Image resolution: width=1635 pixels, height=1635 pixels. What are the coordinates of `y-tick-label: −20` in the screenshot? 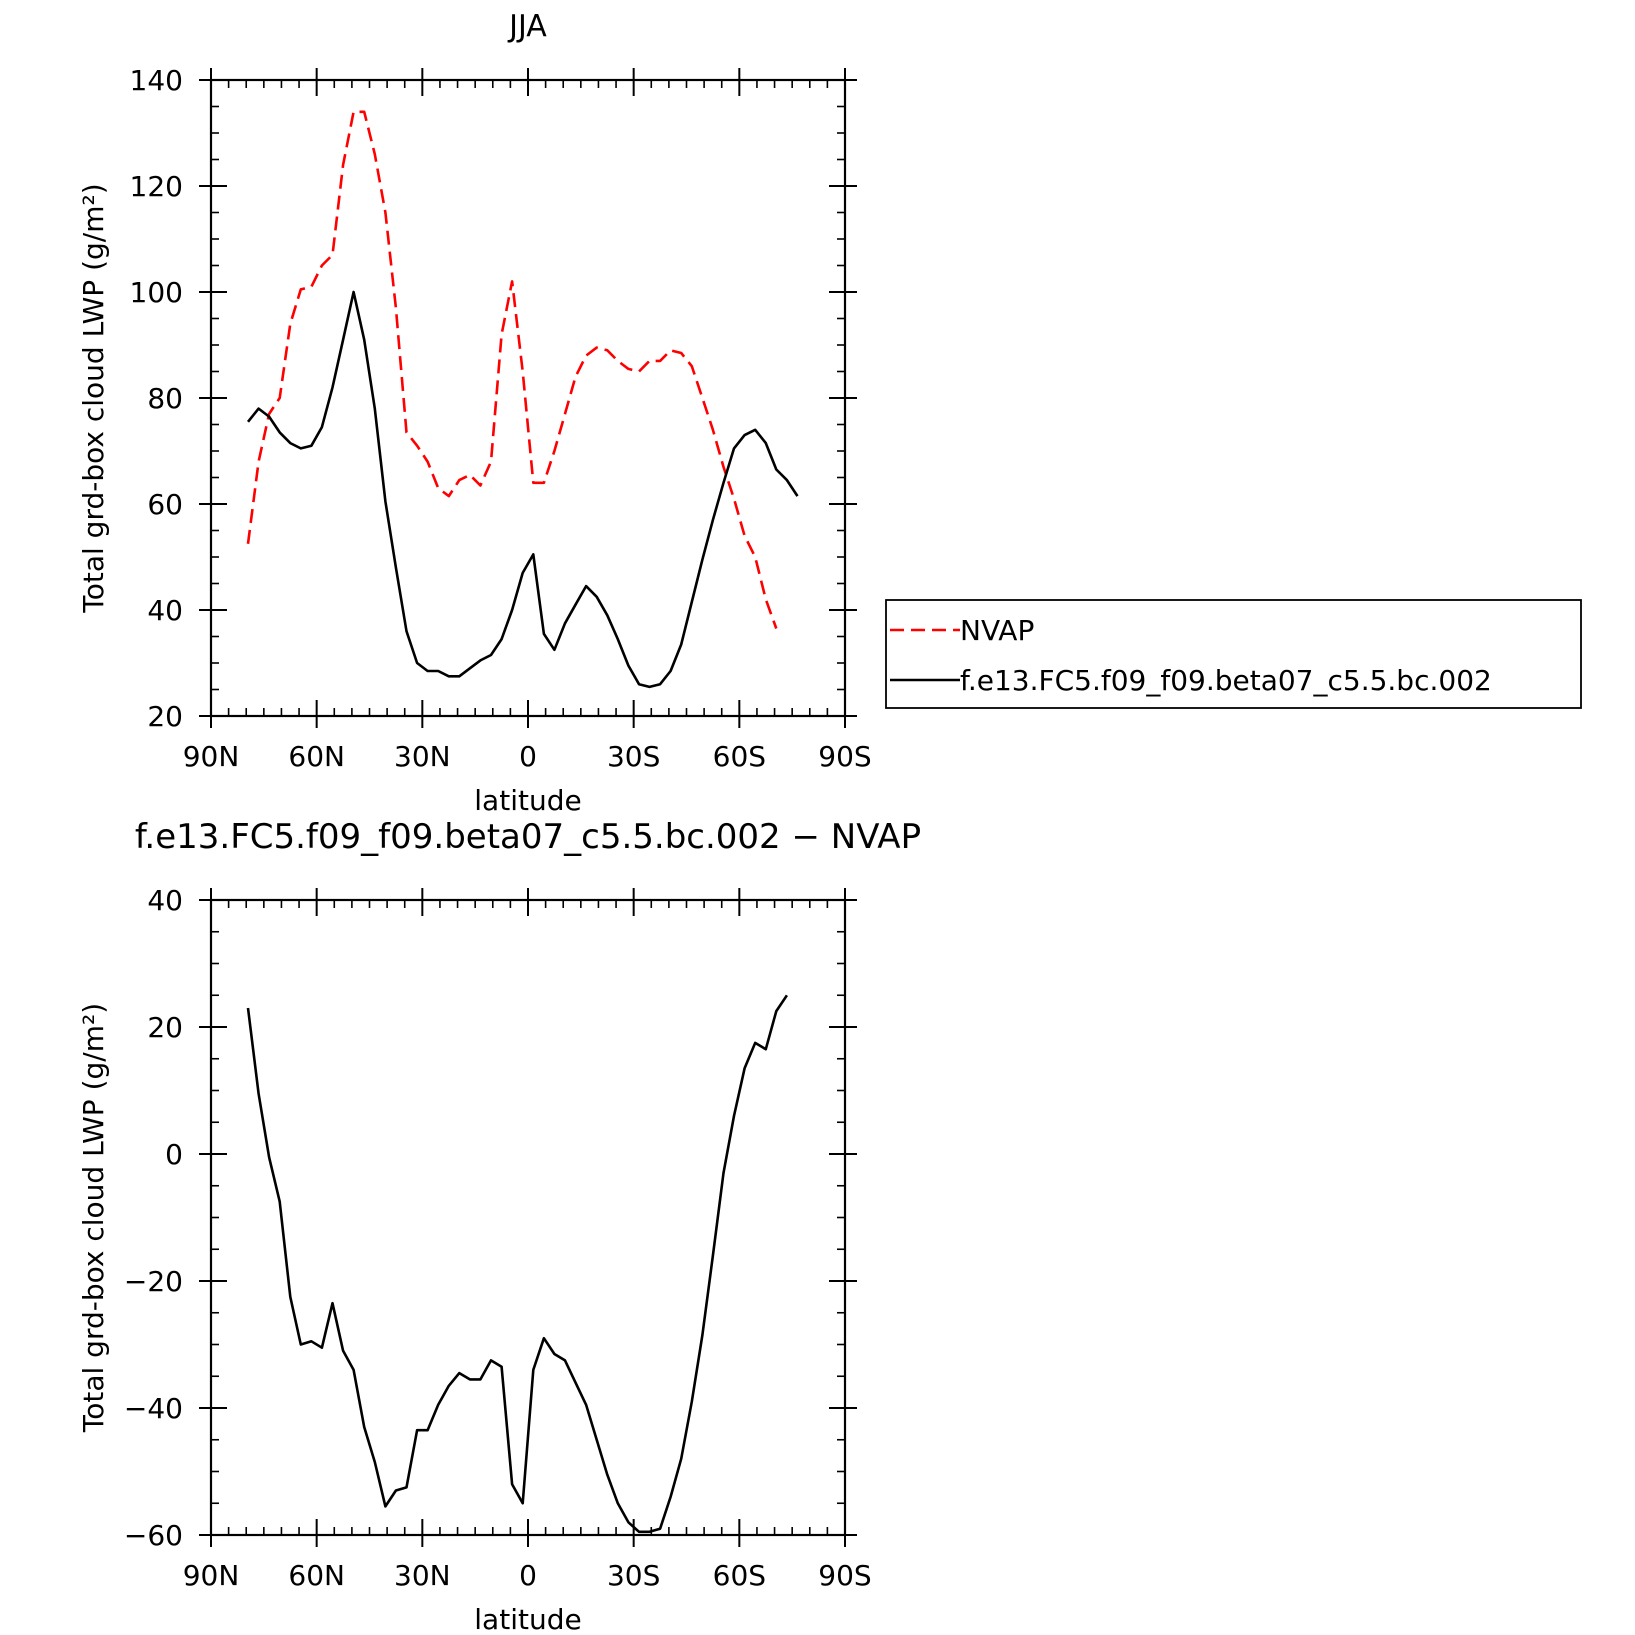 It's located at (153, 1281).